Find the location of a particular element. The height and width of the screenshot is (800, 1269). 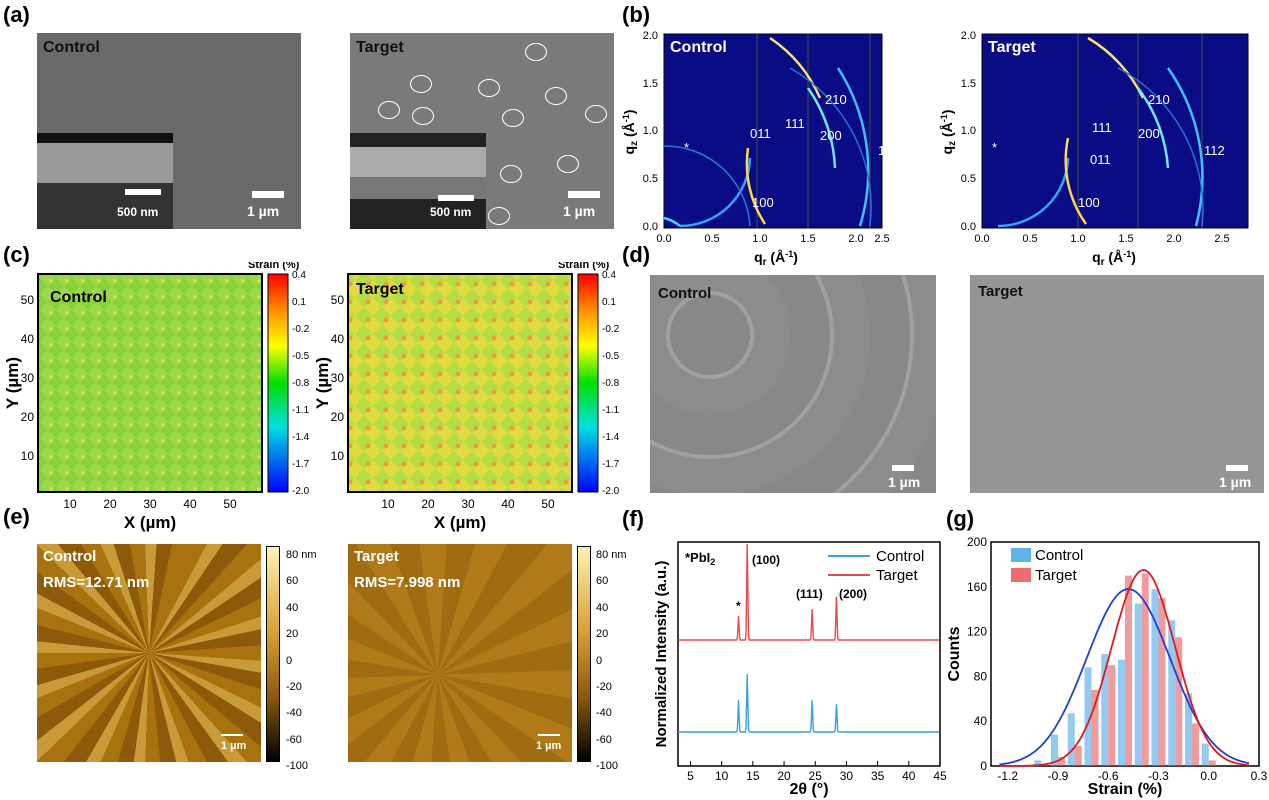

y-tick: 40 is located at coordinates (28, 339).